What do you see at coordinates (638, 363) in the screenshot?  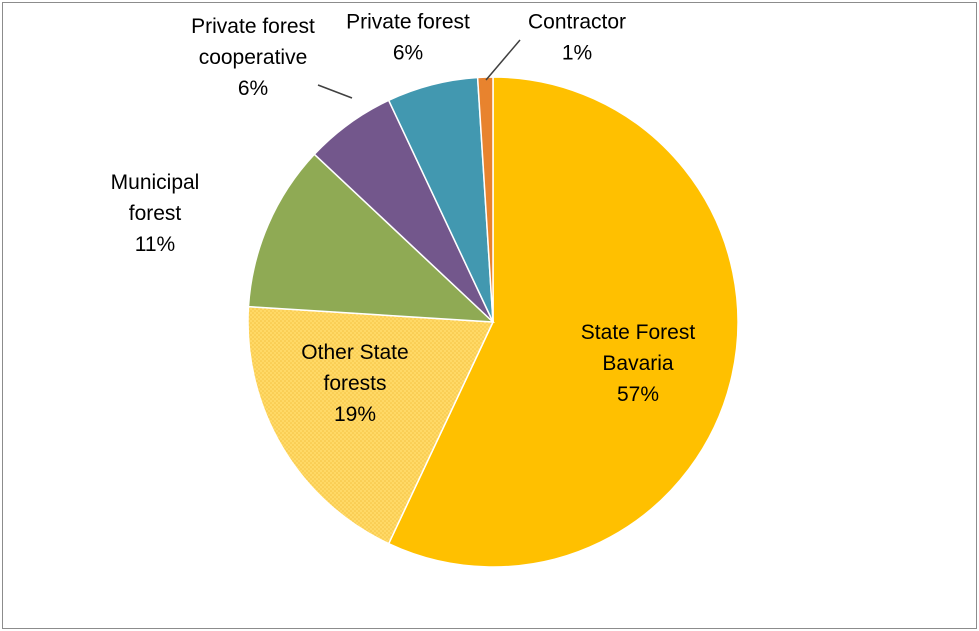 I see `slice-label-state-forest-bavaria: State Forest Bavaria 57%` at bounding box center [638, 363].